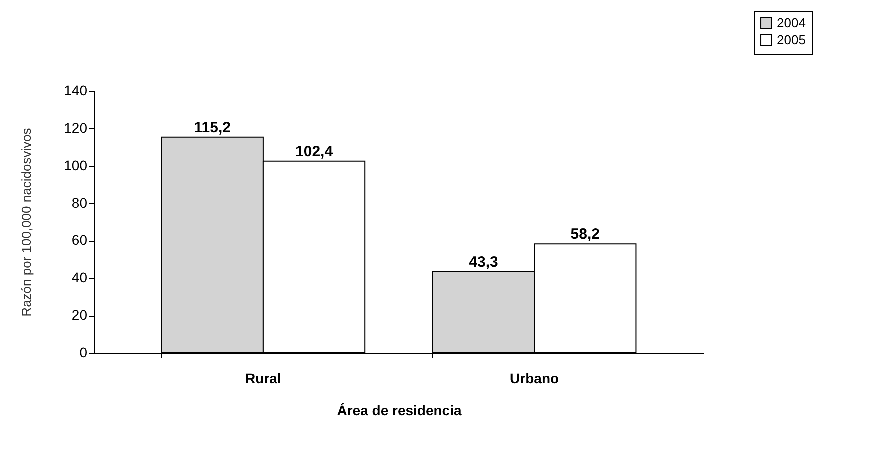 The image size is (889, 462). I want to click on y-tick-label: 40, so click(80, 278).